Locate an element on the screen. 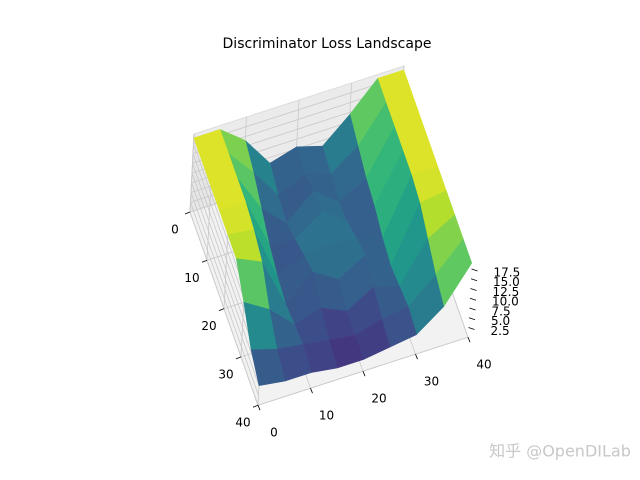  x-tick-label: 20 is located at coordinates (208, 326).